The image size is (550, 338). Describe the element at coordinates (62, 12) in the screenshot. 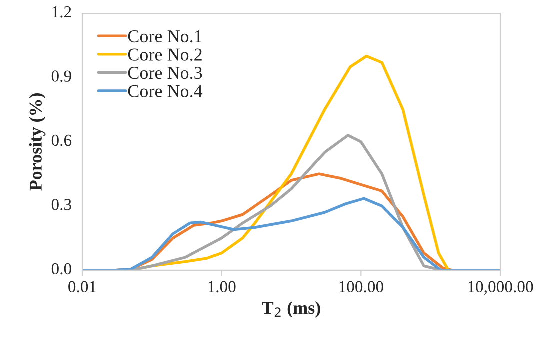

I see `y-tick-label: 1.2` at that location.